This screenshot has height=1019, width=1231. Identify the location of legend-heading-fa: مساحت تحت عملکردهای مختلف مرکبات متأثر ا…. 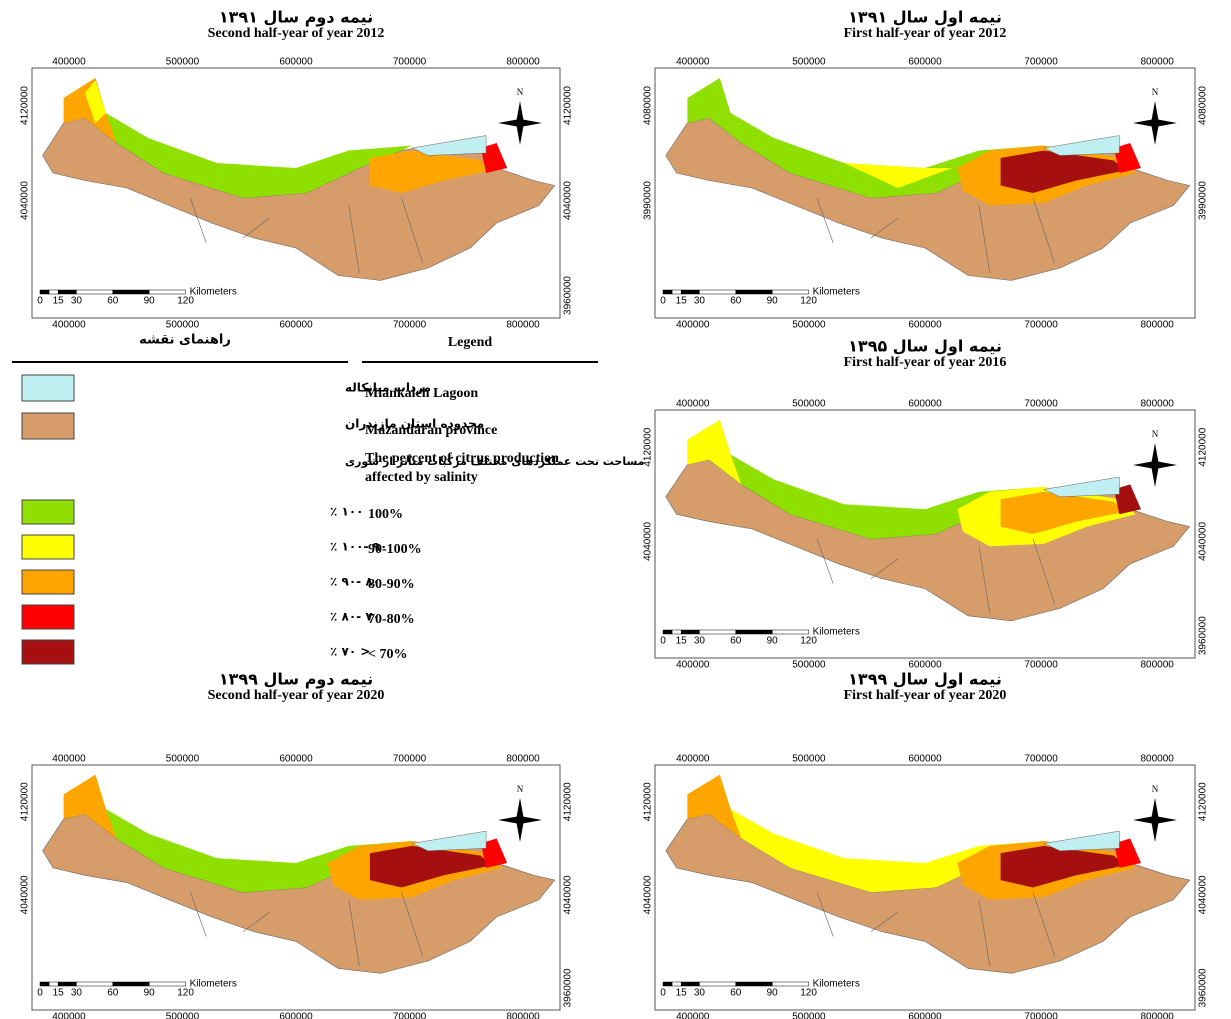
(495, 461).